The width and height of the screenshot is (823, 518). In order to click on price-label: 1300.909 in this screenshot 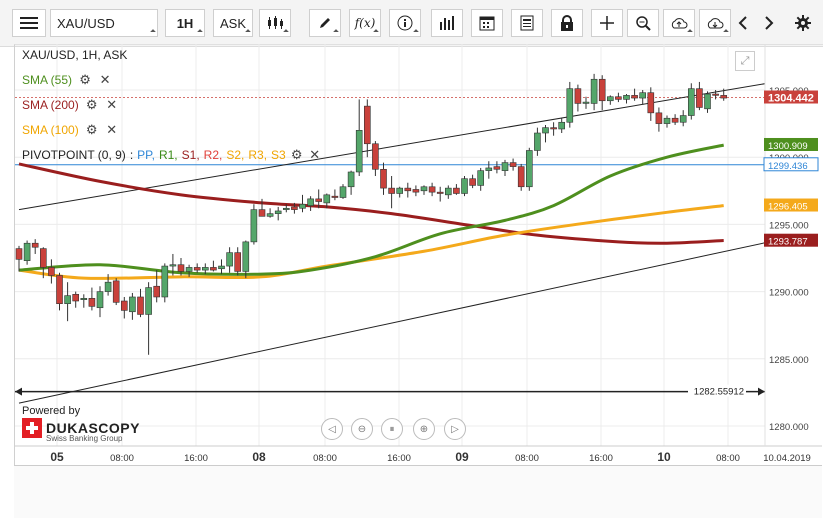, I will do `click(791, 144)`.